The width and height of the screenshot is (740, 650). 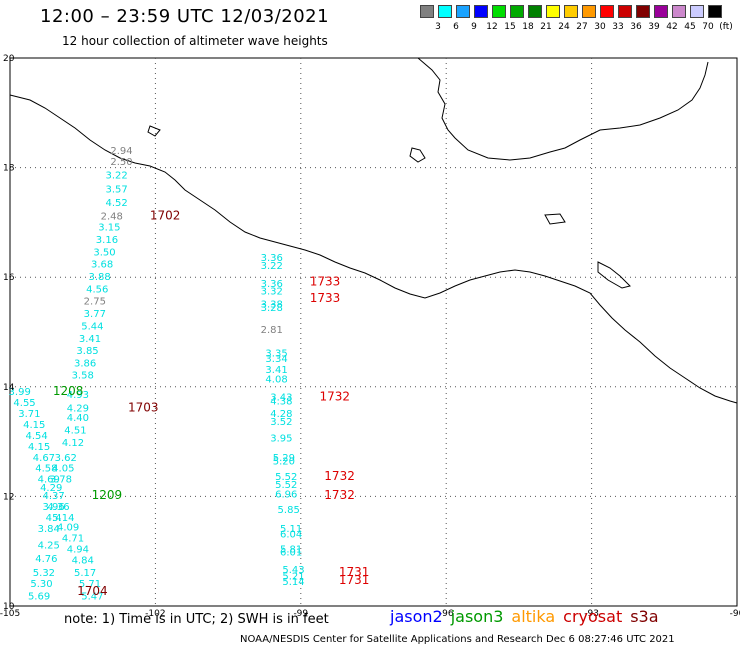 I want to click on wave-height-value: 3.36, so click(x=272, y=258).